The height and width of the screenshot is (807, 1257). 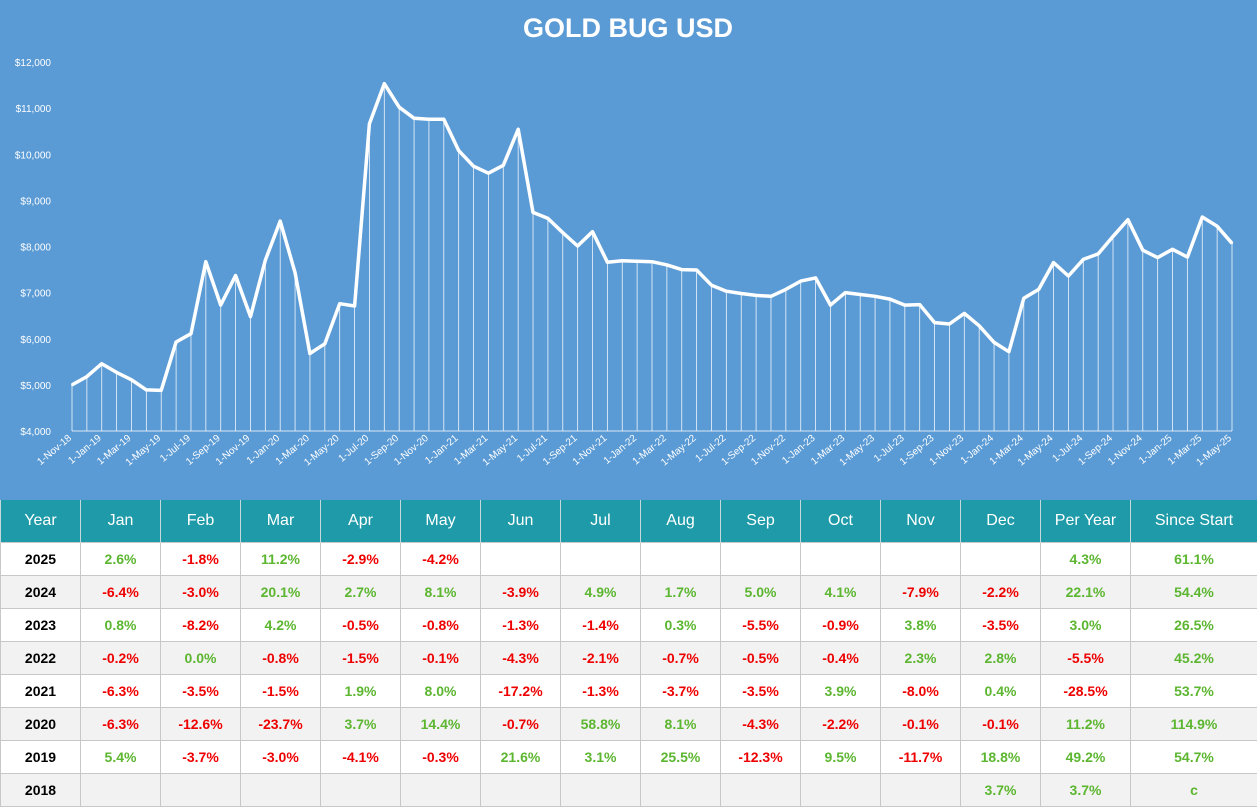 What do you see at coordinates (360, 559) in the screenshot?
I see `return-cell: -2.9%` at bounding box center [360, 559].